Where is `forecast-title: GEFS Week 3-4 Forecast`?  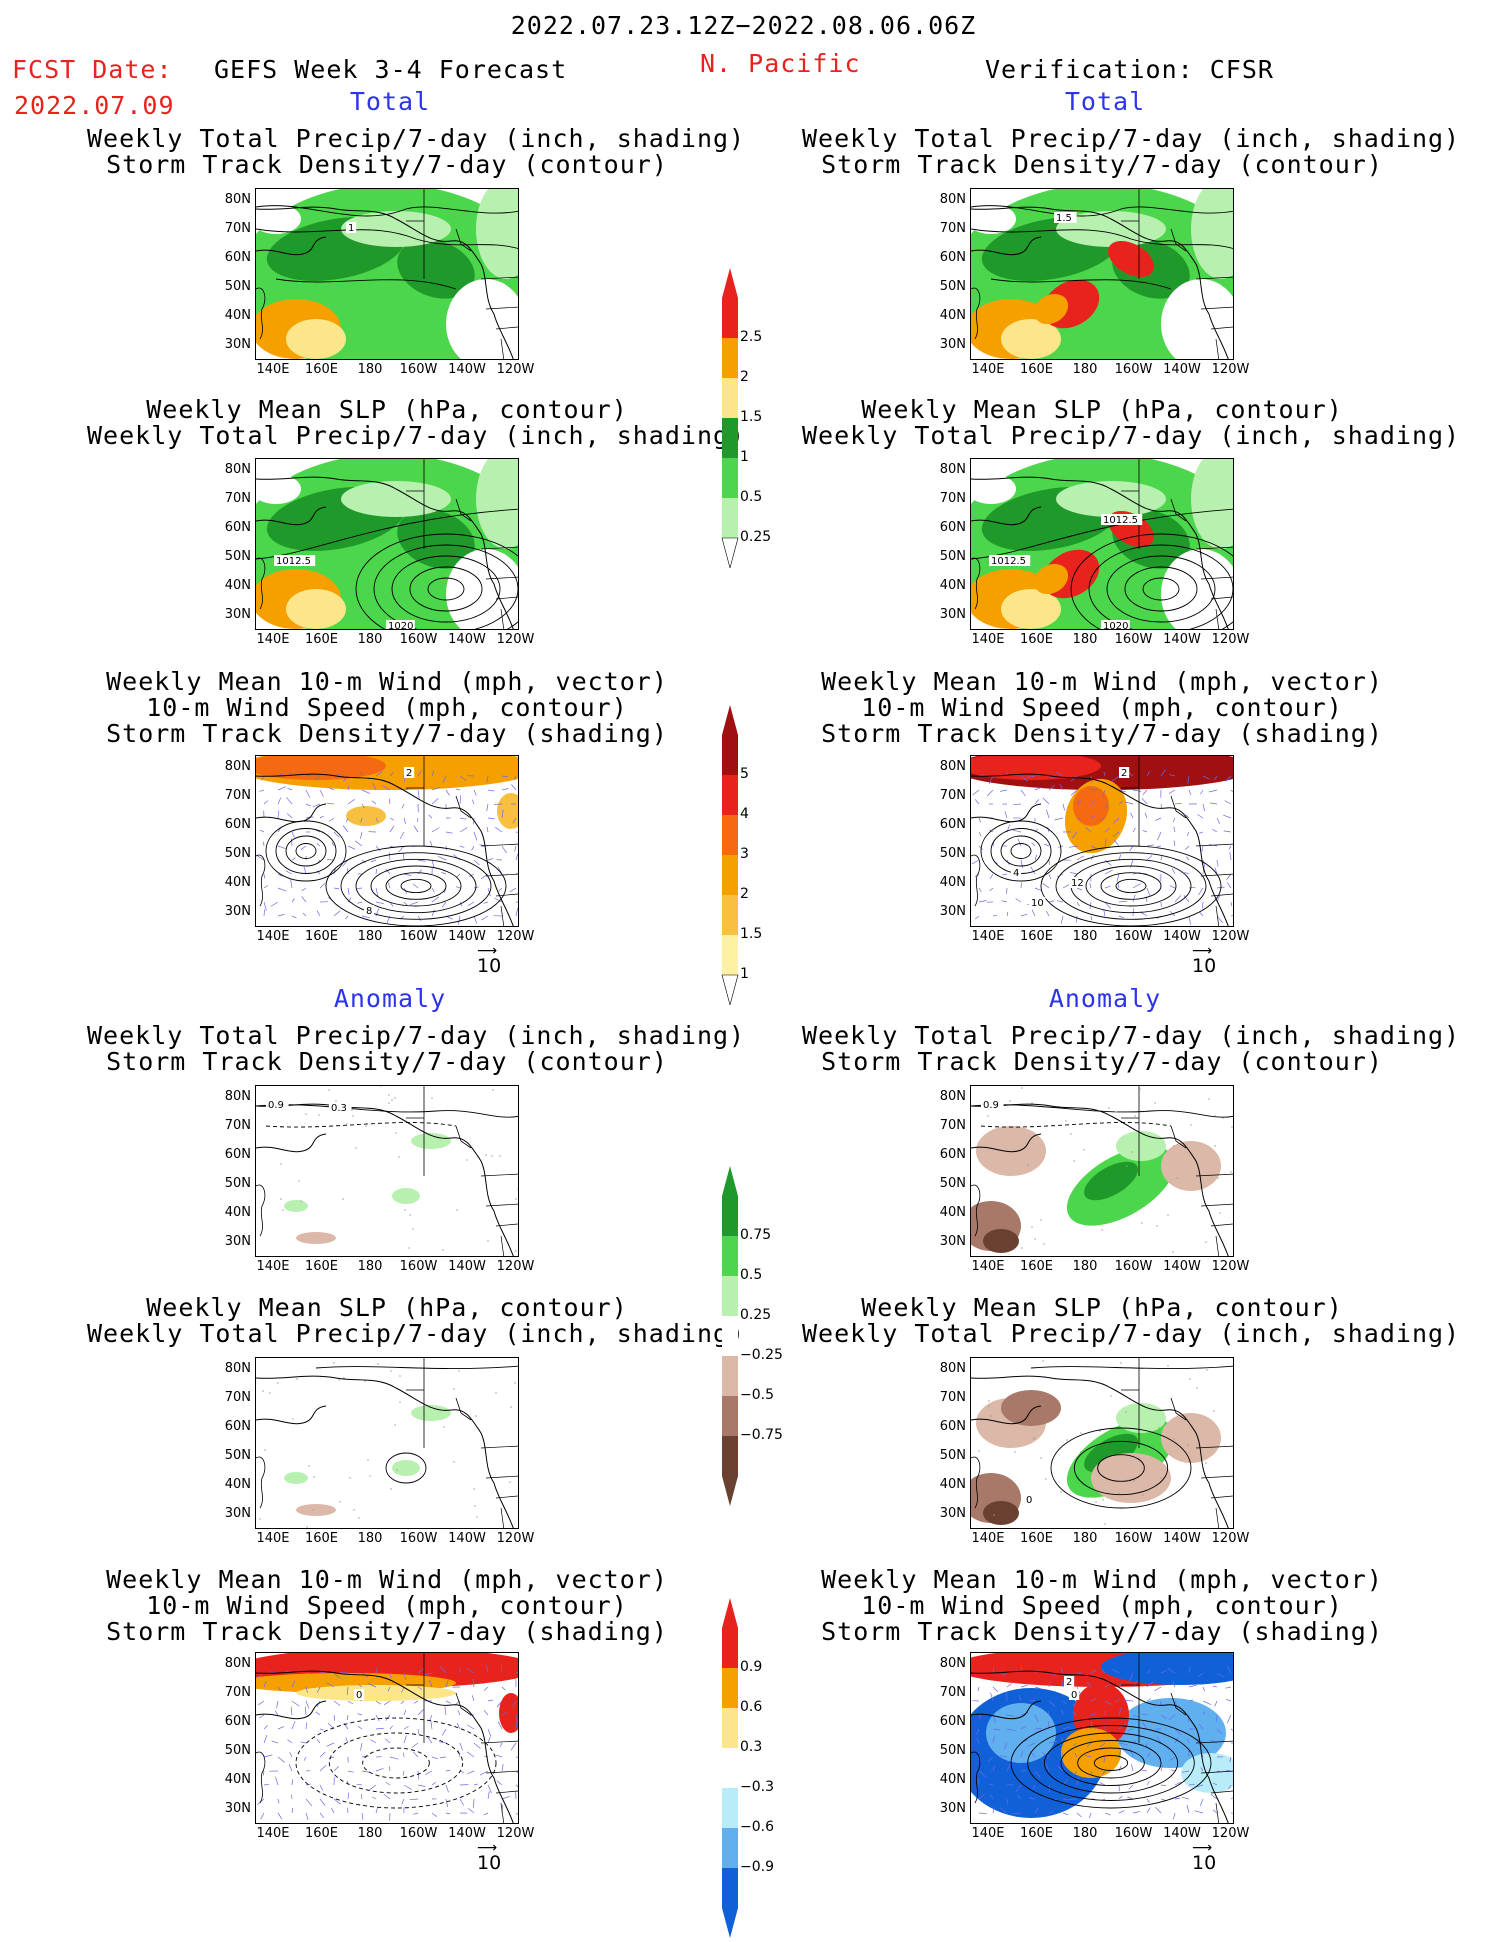
forecast-title: GEFS Week 3-4 Forecast is located at coordinates (391, 69).